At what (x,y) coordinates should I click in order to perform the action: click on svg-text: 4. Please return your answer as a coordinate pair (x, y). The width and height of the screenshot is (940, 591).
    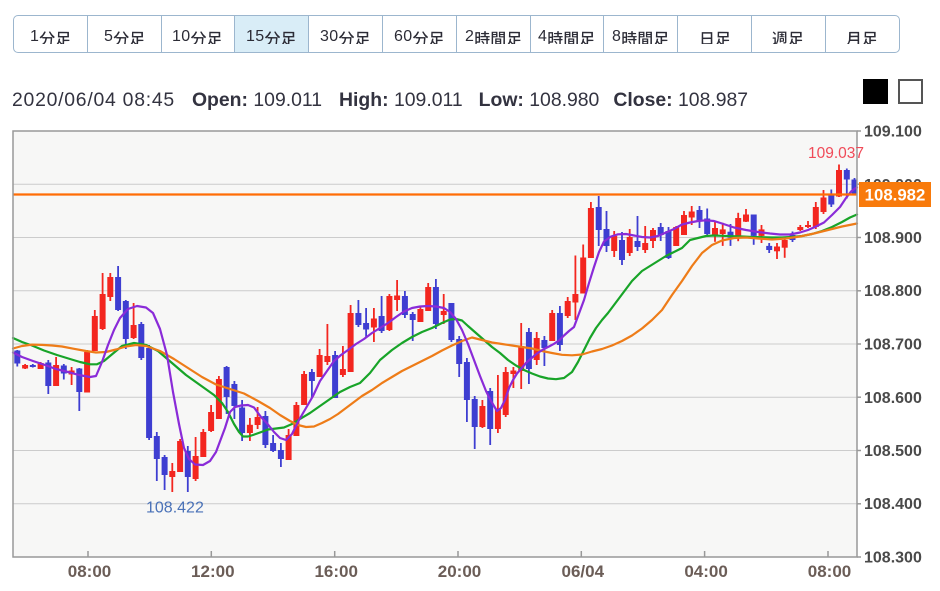
    Looking at the image, I should click on (542, 35).